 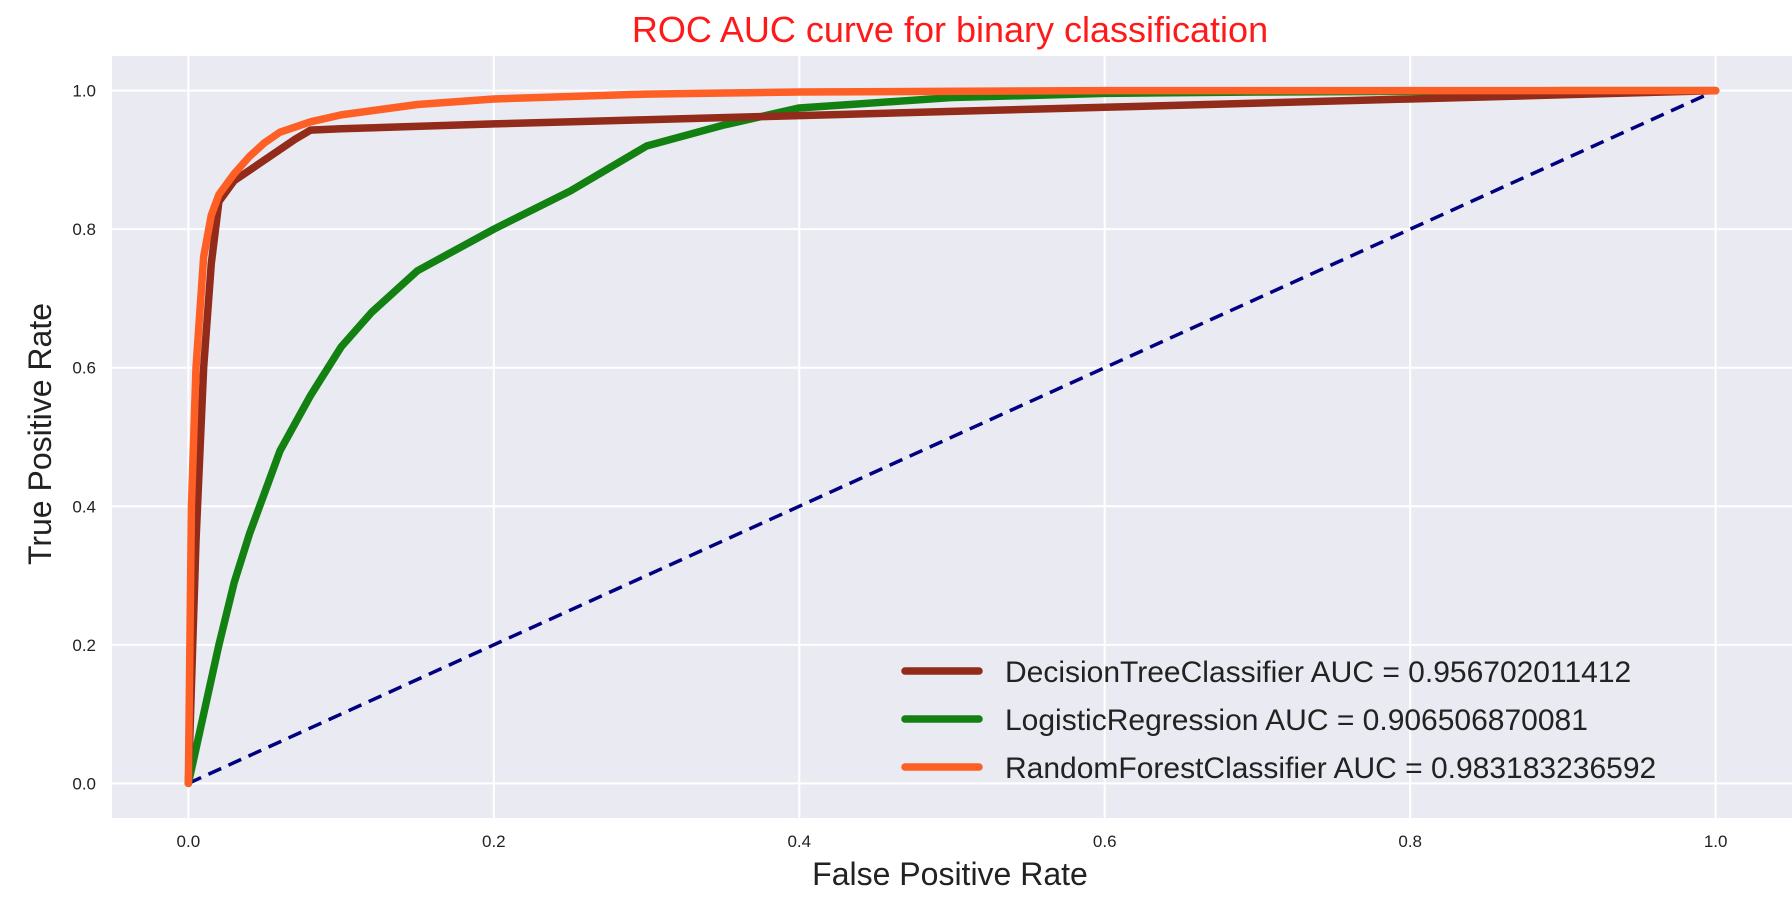 I want to click on y-tick-label: 0.8, so click(x=84, y=229).